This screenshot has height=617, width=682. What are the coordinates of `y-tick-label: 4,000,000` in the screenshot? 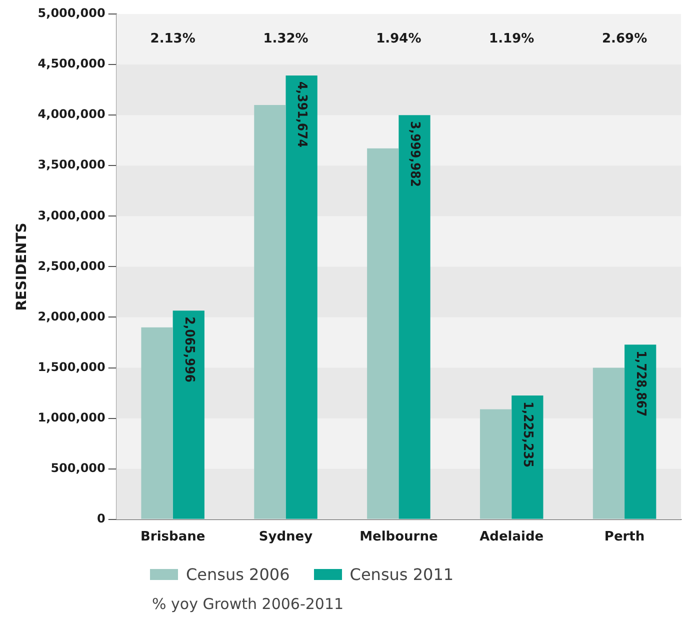 It's located at (72, 114).